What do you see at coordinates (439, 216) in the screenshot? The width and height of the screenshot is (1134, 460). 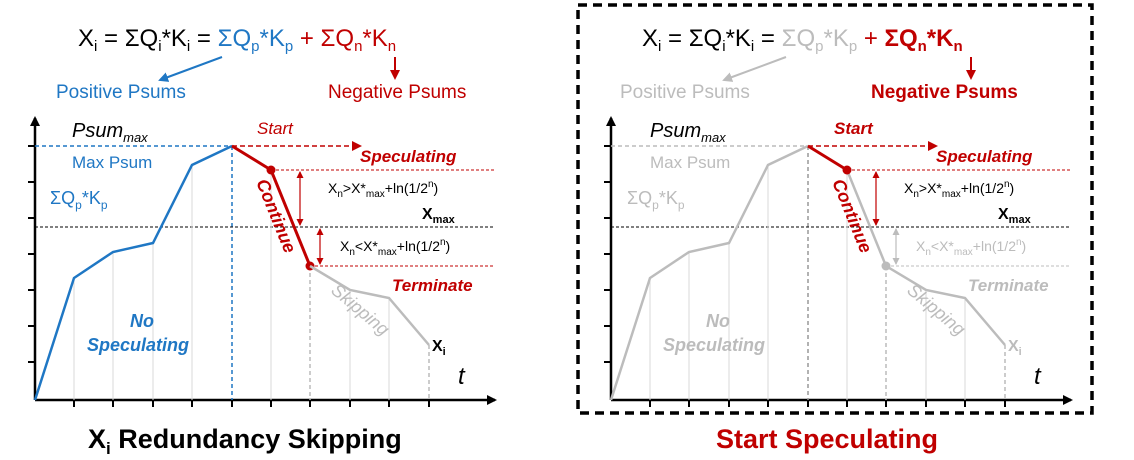 I see `xmax-label: Xmax` at bounding box center [439, 216].